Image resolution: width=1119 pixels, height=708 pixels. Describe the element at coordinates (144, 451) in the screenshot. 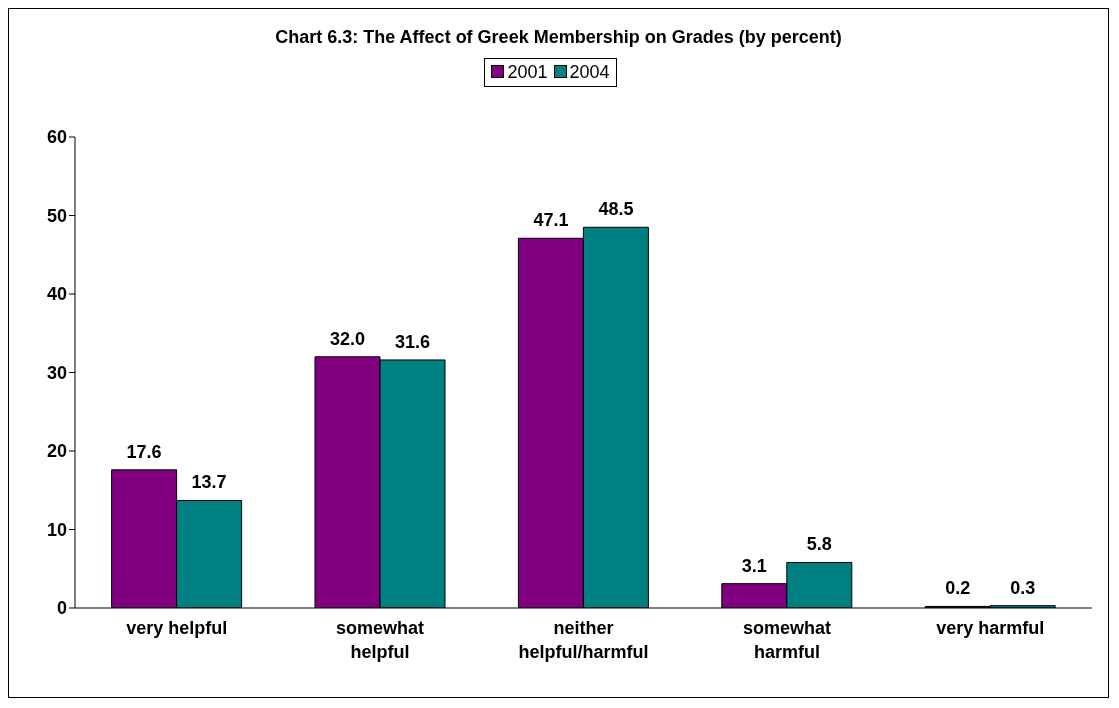

I see `data-label: 17.6` at that location.